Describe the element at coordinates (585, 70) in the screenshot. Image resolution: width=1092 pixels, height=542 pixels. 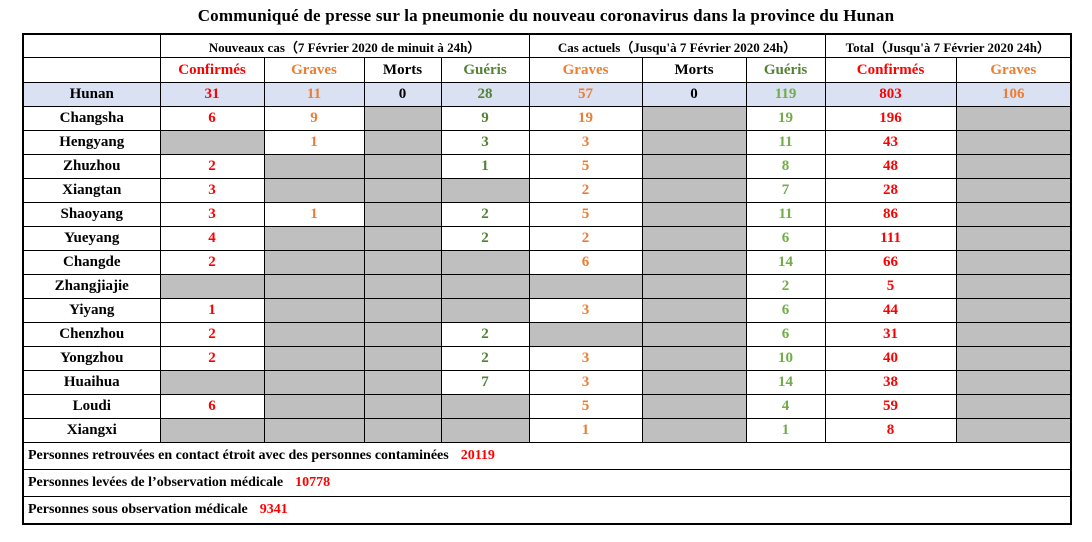
I see `column-header-ca-graves: Graves` at that location.